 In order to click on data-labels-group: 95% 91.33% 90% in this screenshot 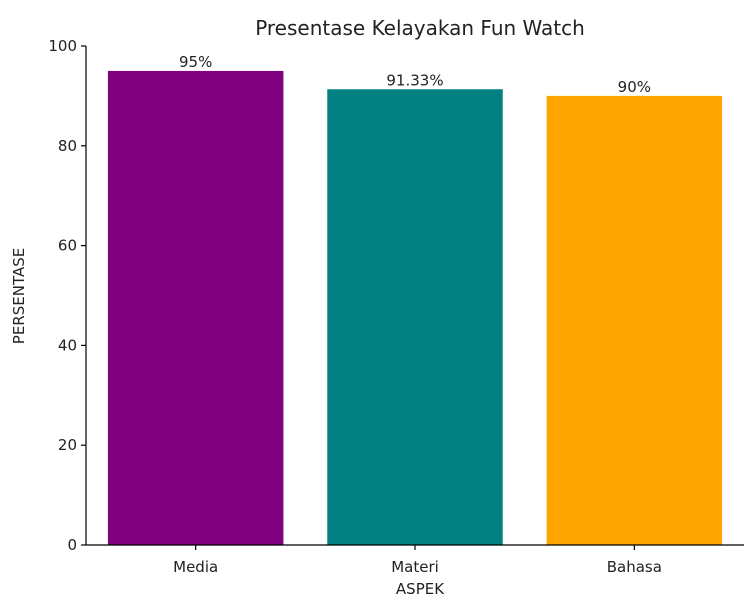, I will do `click(415, 74)`.